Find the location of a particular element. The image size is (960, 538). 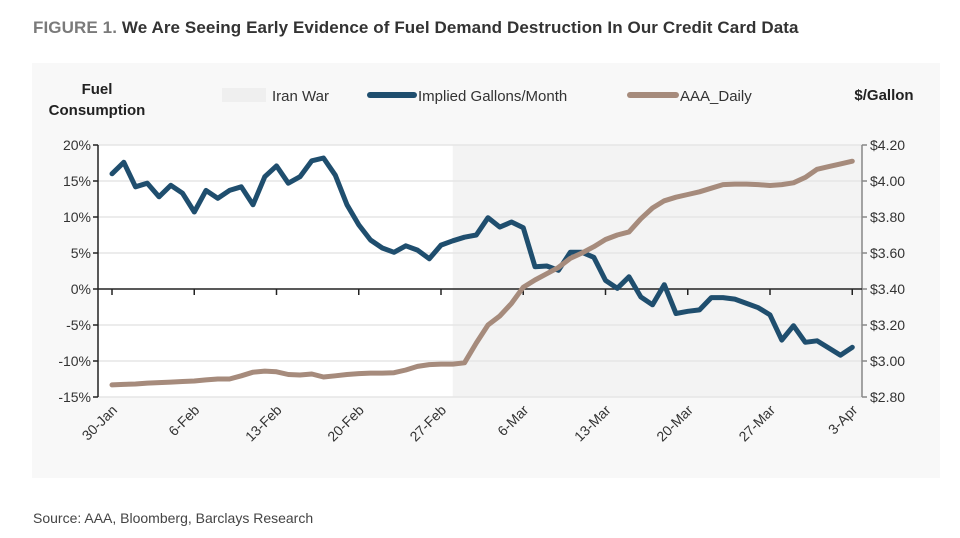

legend-swatch-iran-war is located at coordinates (244, 95).